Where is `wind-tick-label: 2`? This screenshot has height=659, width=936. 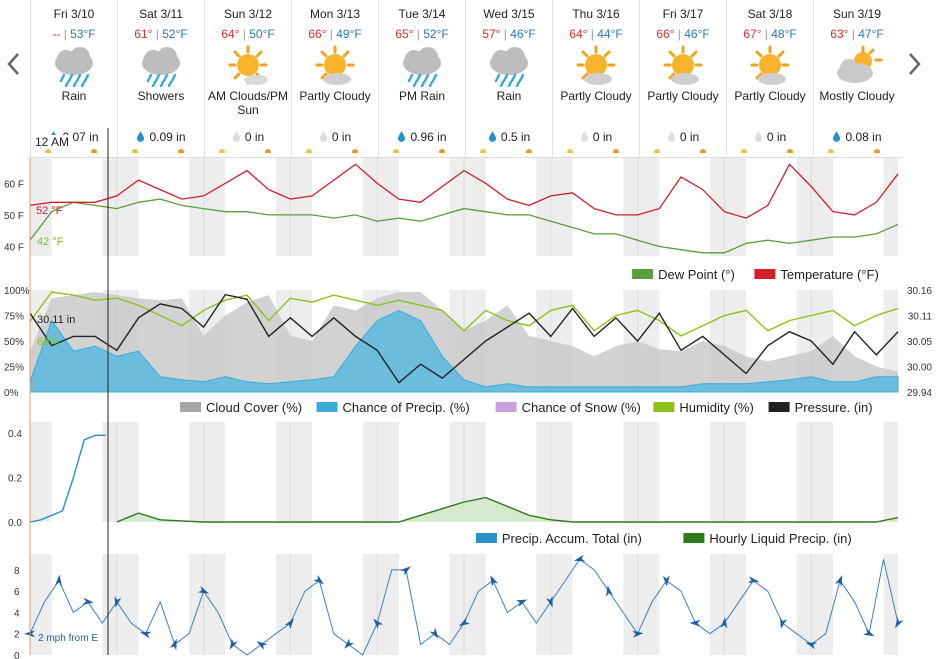 wind-tick-label: 2 is located at coordinates (17, 635).